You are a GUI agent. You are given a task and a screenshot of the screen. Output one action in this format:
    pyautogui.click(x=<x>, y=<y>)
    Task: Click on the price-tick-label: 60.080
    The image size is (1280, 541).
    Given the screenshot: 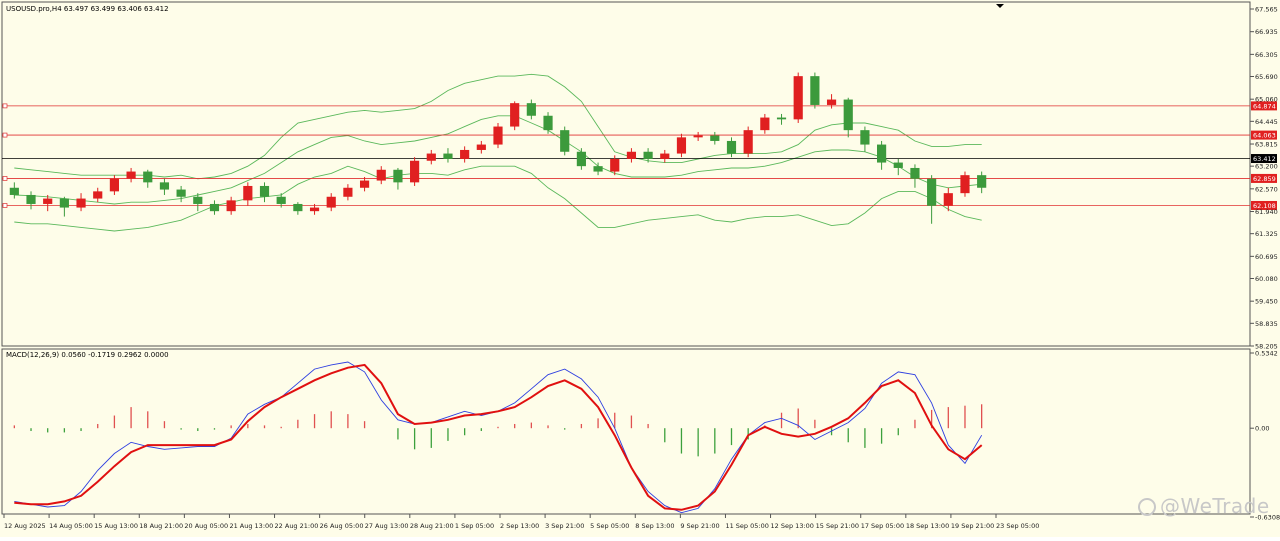 What is the action you would take?
    pyautogui.click(x=1266, y=279)
    